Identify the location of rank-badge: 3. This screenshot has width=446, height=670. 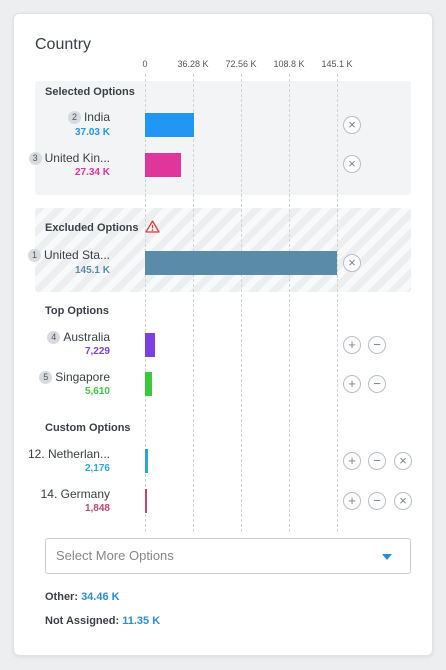
(35, 158).